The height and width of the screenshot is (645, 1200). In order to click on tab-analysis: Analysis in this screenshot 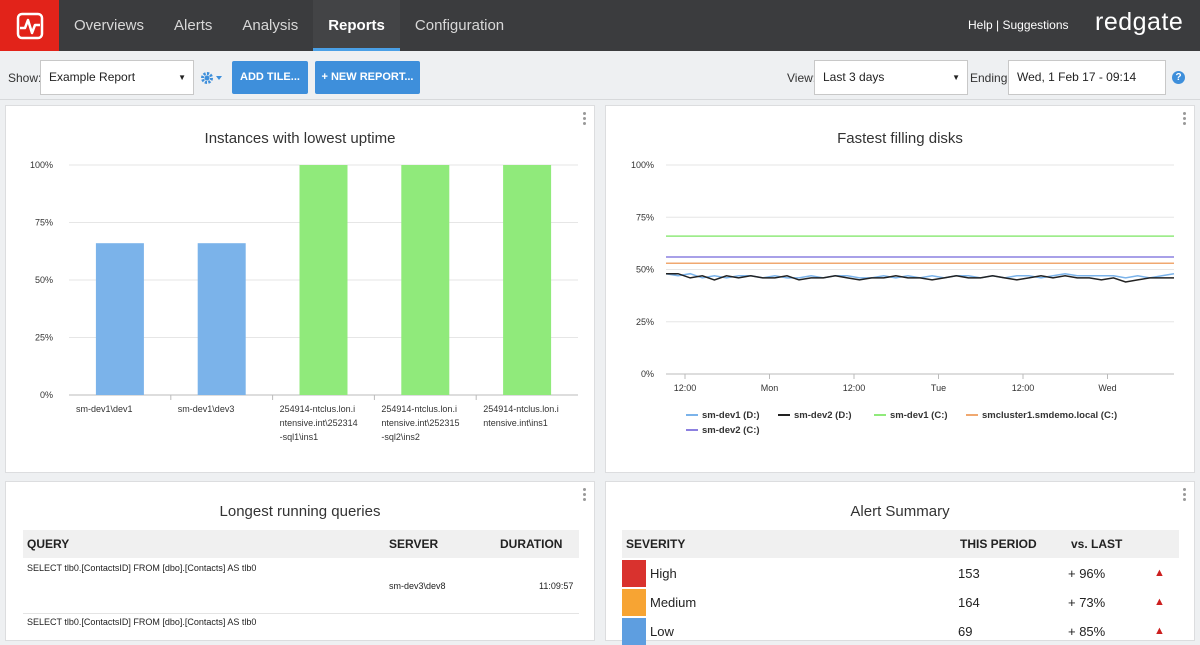, I will do `click(270, 25)`.